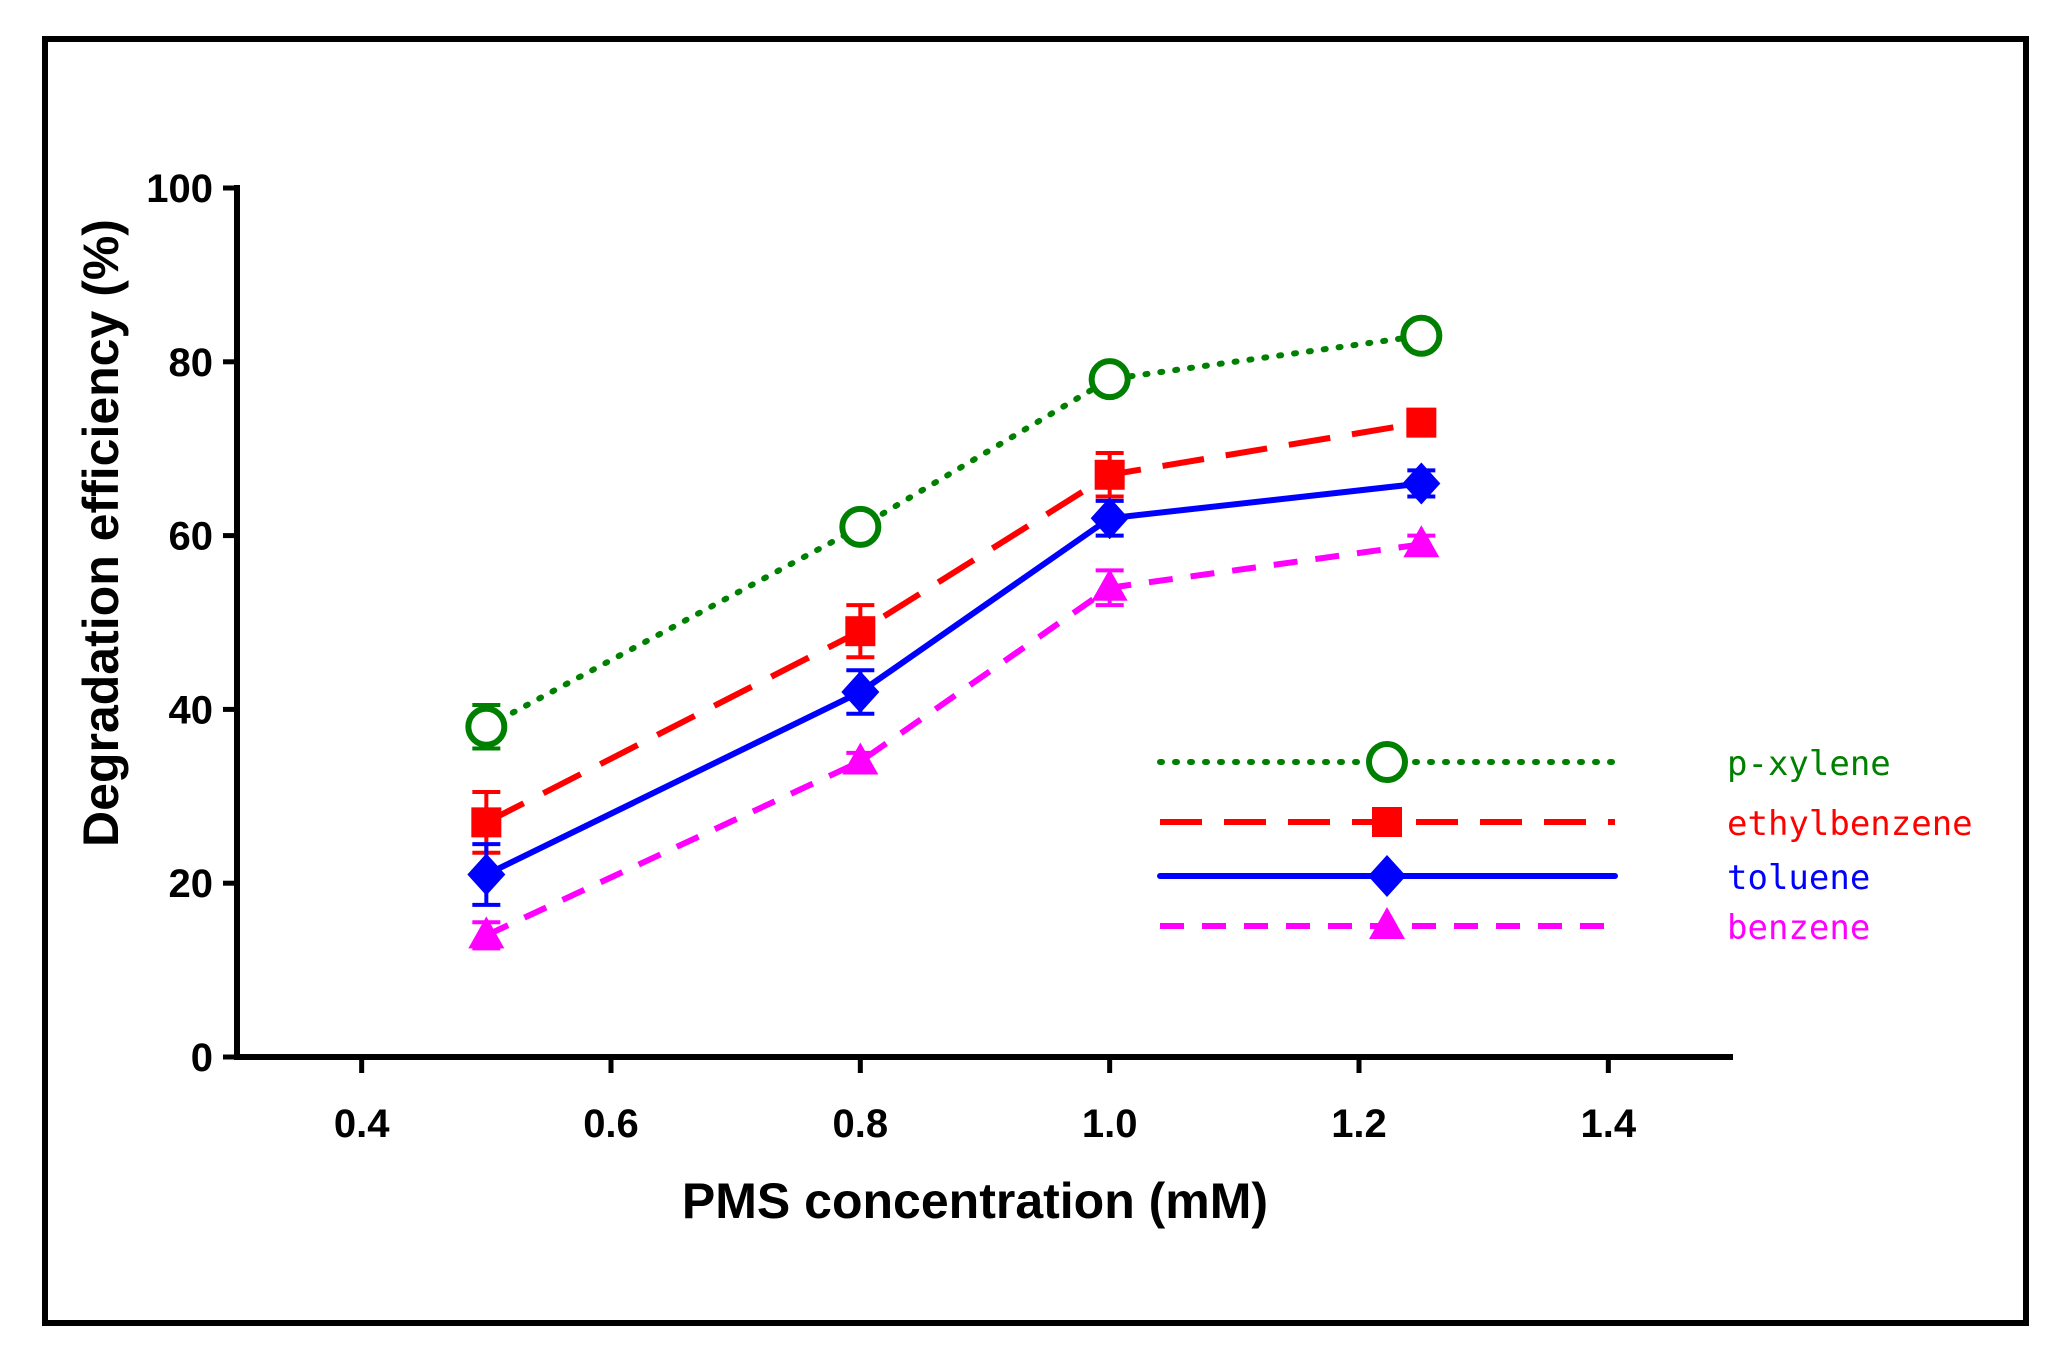 This screenshot has width=2068, height=1363. I want to click on legend-item-benzene: benzene, so click(1515, 927).